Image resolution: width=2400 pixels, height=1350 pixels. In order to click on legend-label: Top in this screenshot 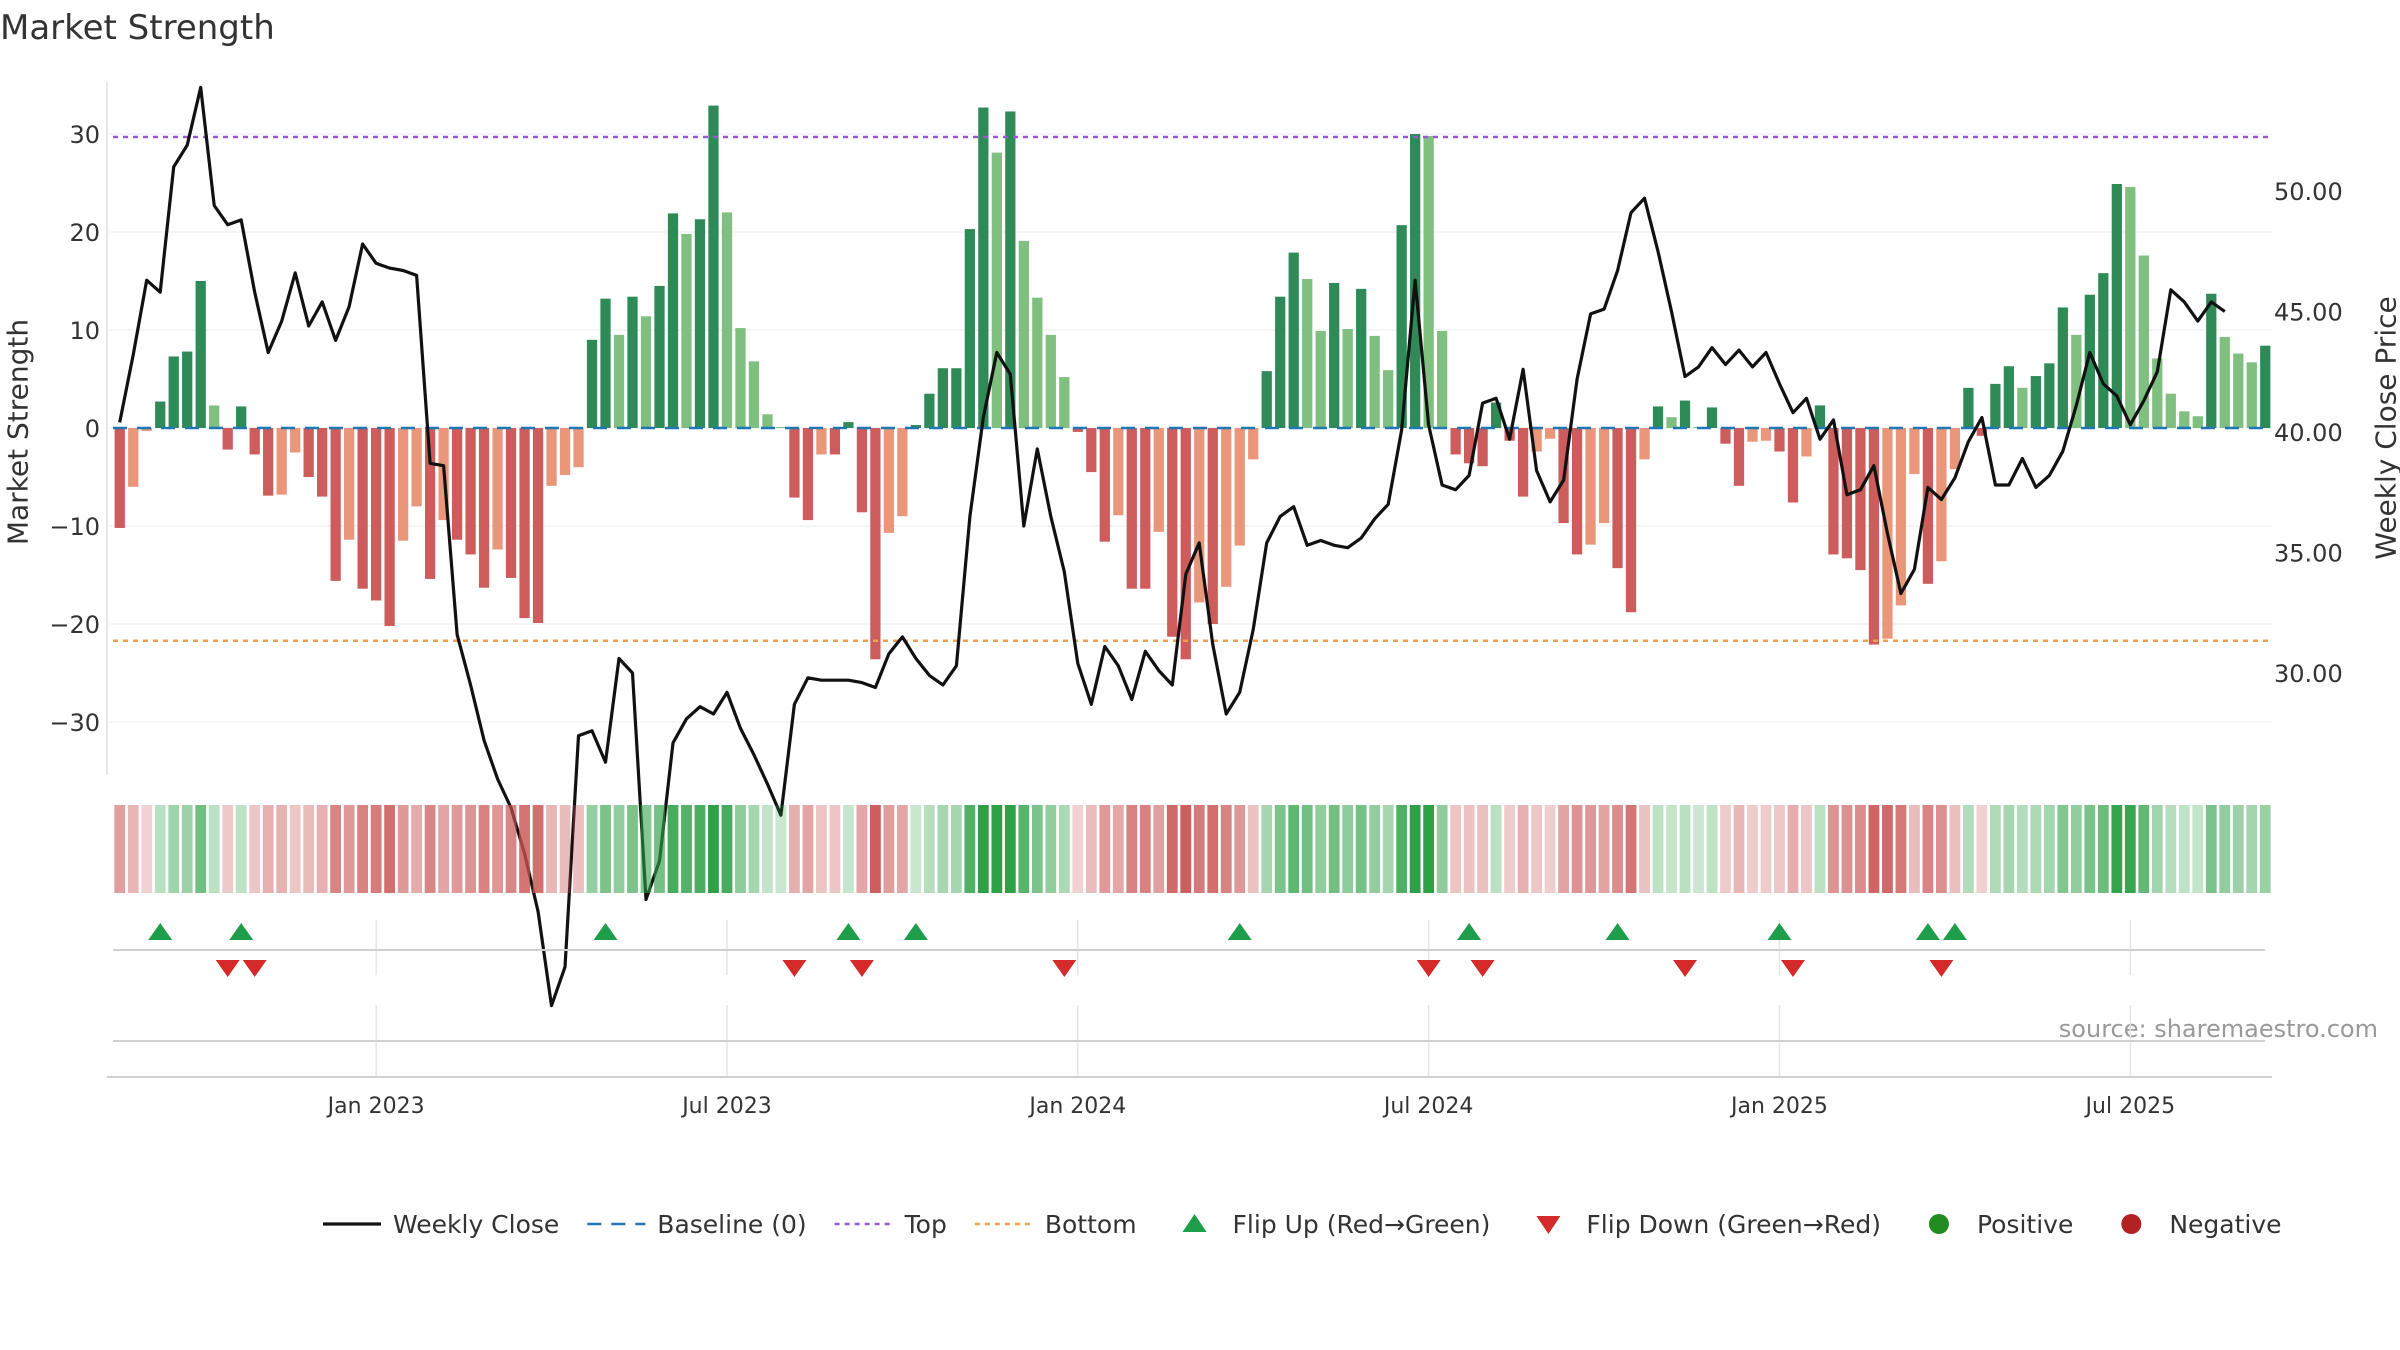, I will do `click(925, 1224)`.